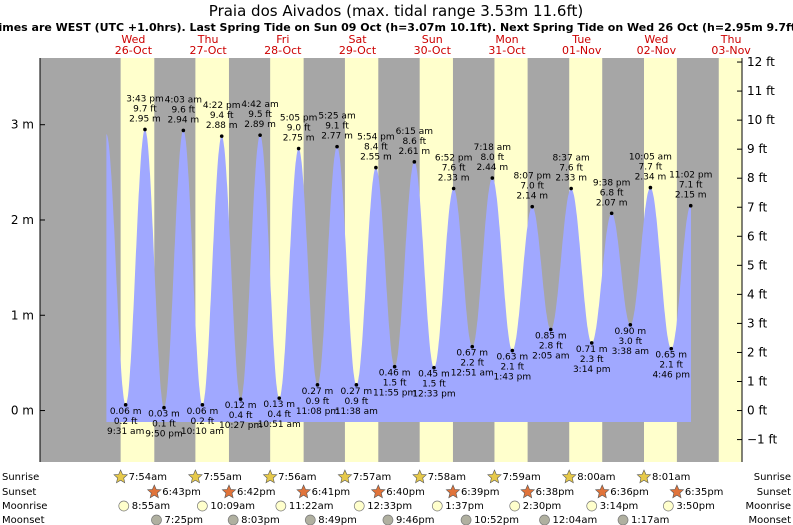  Describe the element at coordinates (506, 39) in the screenshot. I see `day-name-5: Mon` at that location.